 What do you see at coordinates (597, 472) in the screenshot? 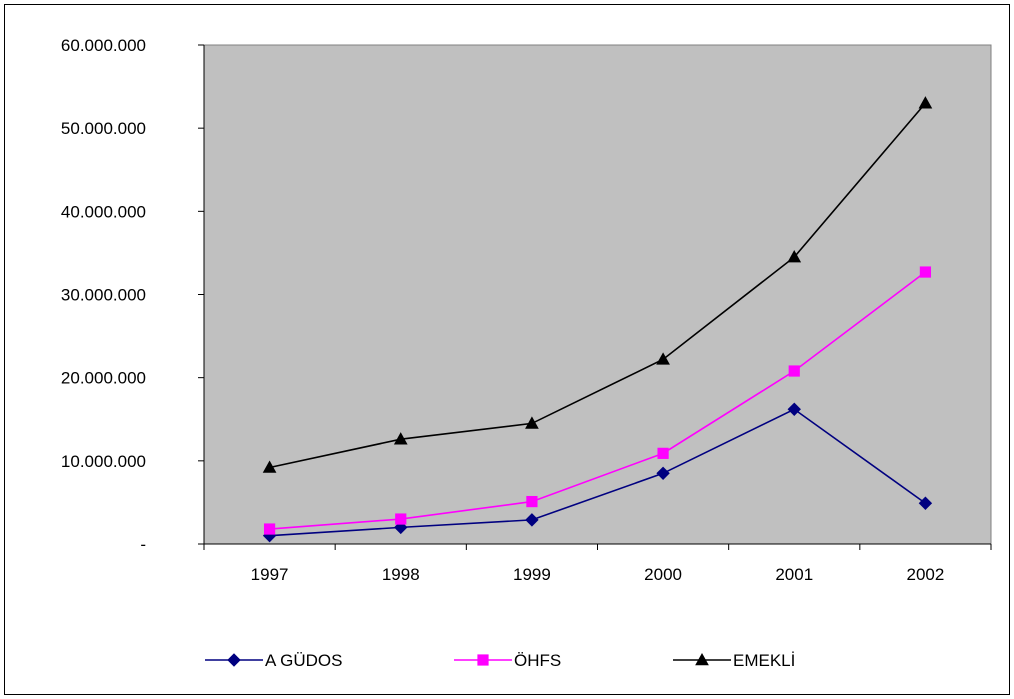
I see `series-line` at bounding box center [597, 472].